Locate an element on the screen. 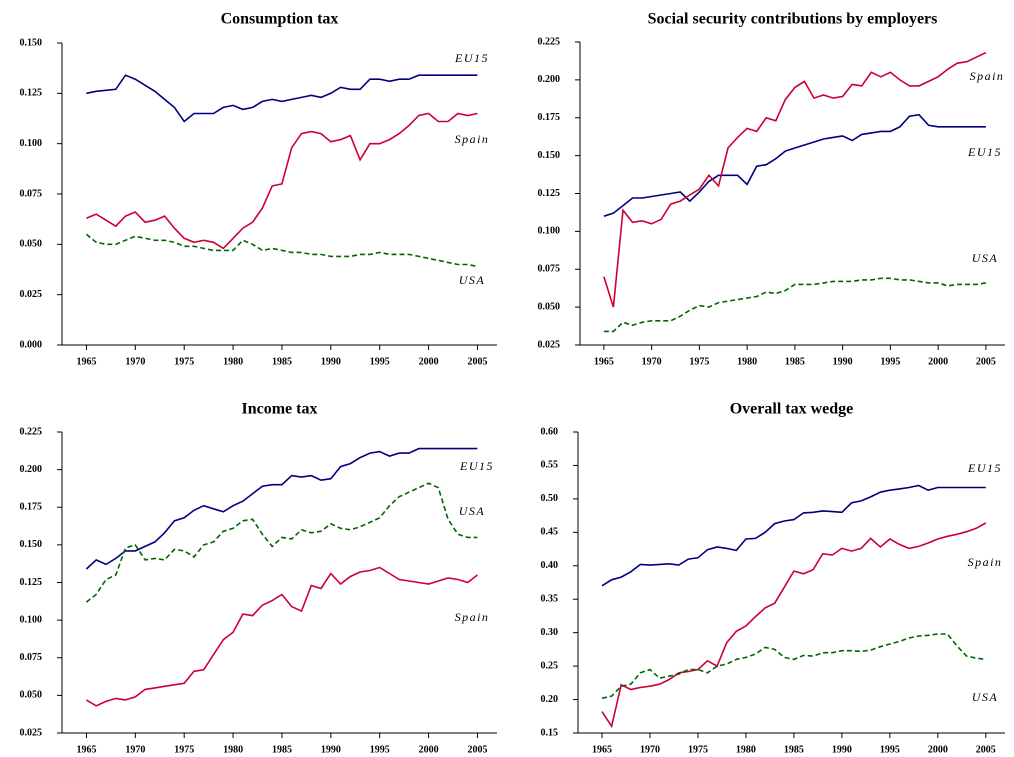  y-tick-label: 0.000 is located at coordinates (31, 344).